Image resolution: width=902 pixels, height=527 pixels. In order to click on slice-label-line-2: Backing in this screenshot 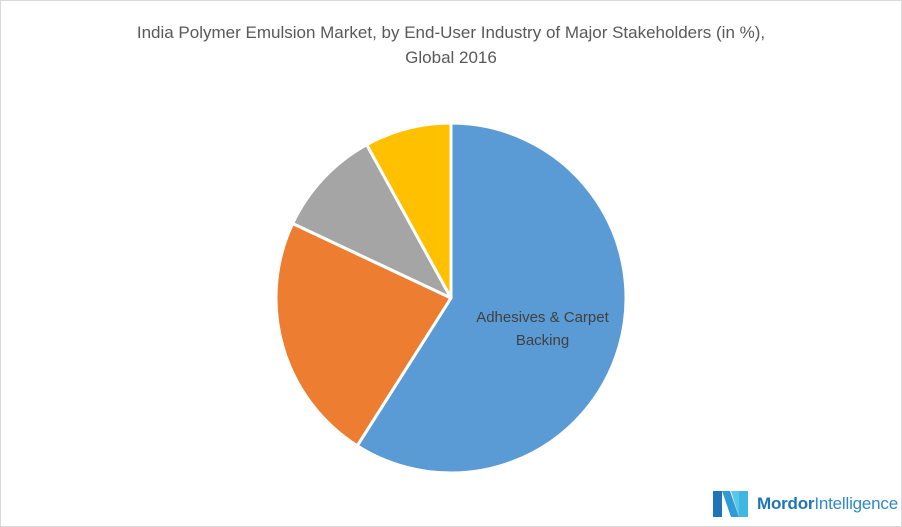, I will do `click(542, 340)`.